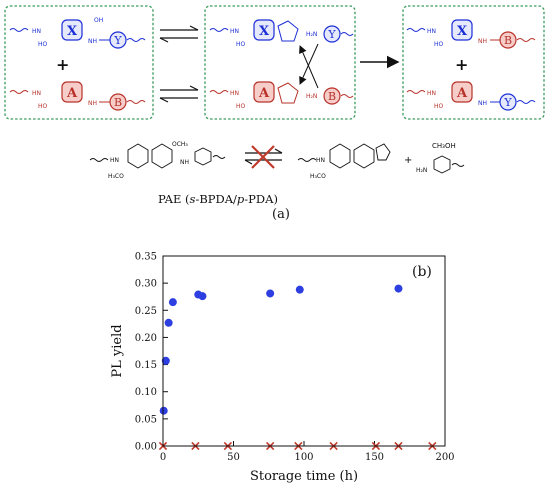 Image resolution: width=550 pixels, height=491 pixels. Describe the element at coordinates (180, 144) in the screenshot. I see `ester-label: OCH₃` at that location.